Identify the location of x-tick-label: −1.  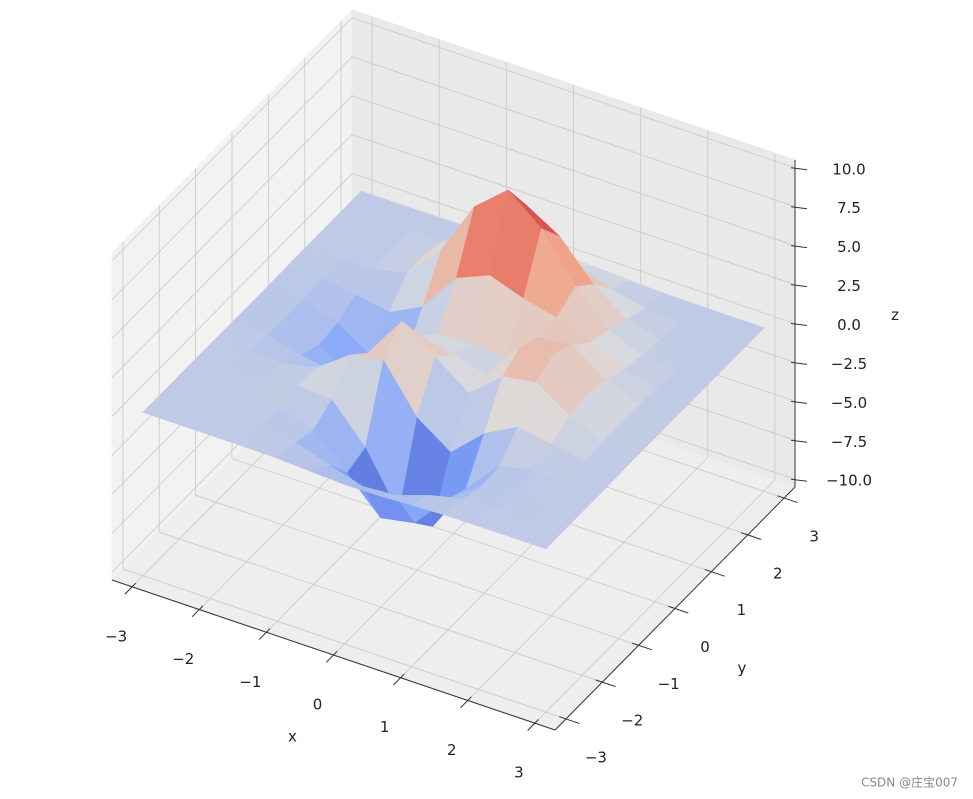
(250, 682).